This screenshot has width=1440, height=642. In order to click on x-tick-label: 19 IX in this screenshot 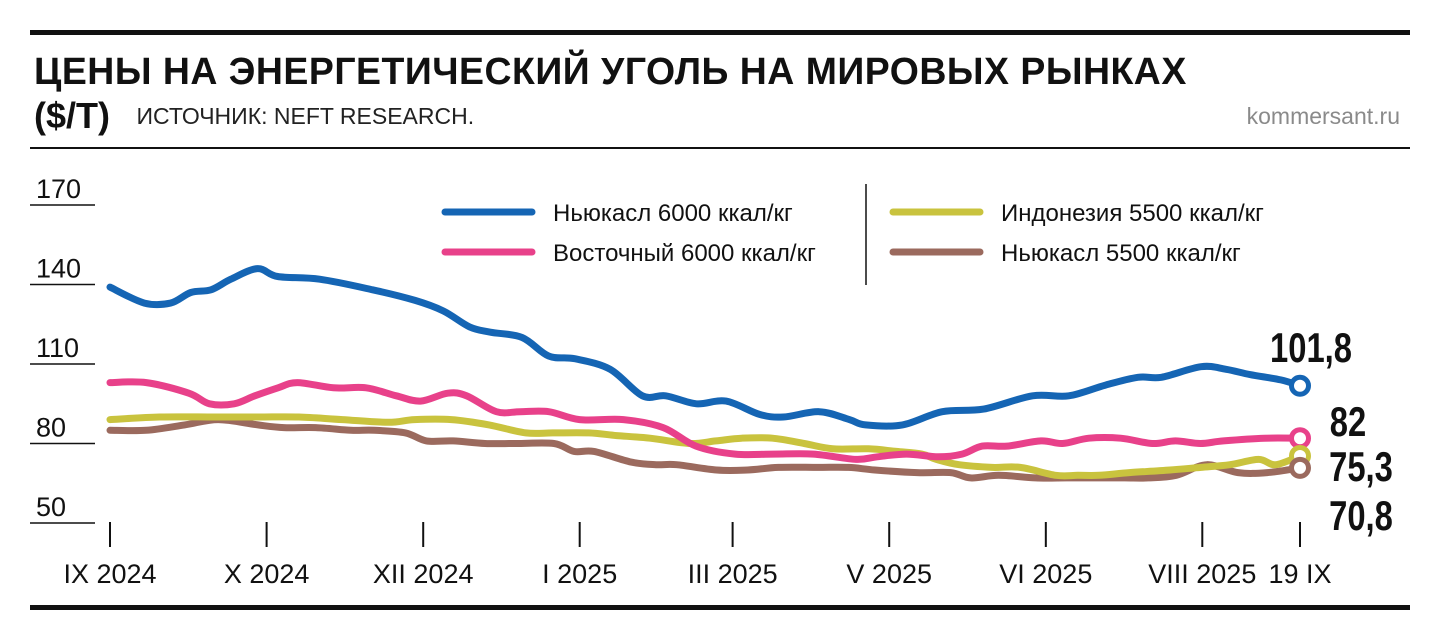, I will do `click(1299, 574)`.